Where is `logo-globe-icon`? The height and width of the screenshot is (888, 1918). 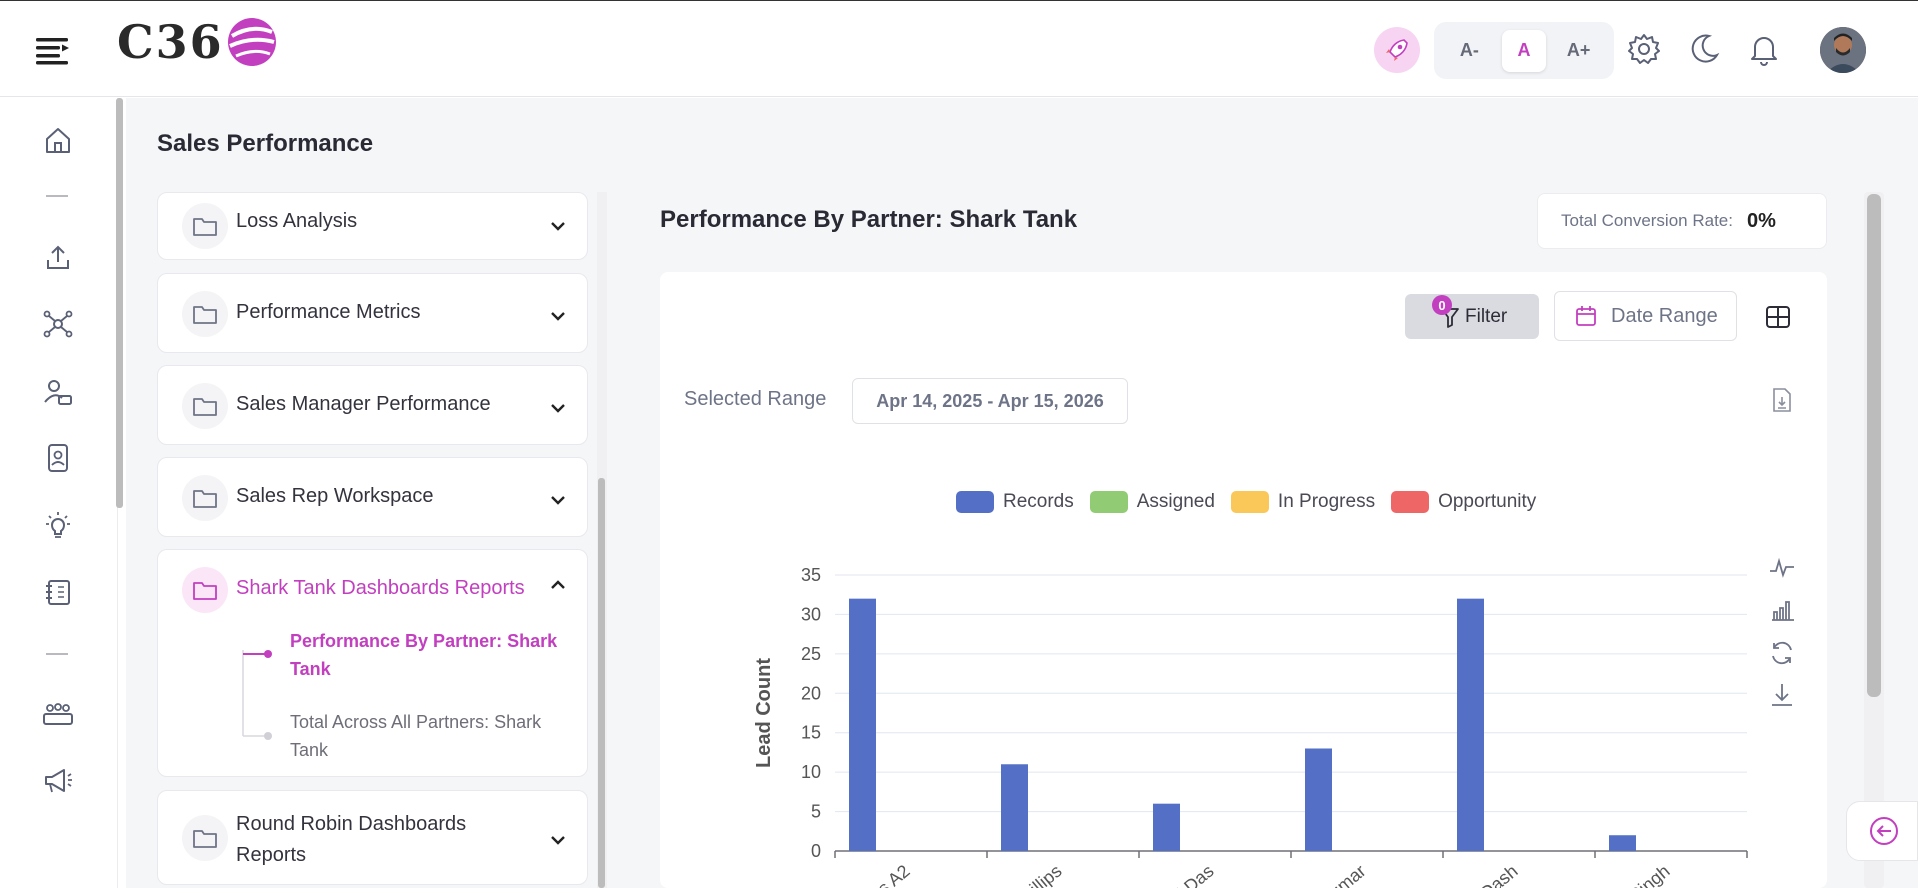
logo-globe-icon is located at coordinates (251, 42).